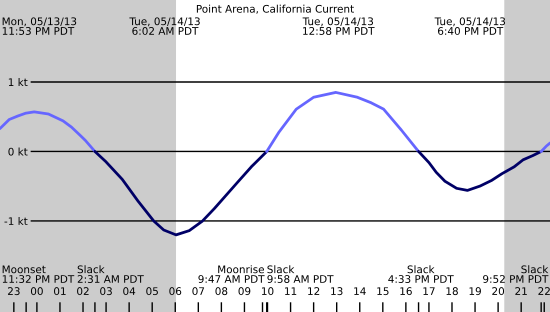 This screenshot has height=312, width=550. Describe the element at coordinates (383, 291) in the screenshot. I see `x-tick-label: 15` at that location.